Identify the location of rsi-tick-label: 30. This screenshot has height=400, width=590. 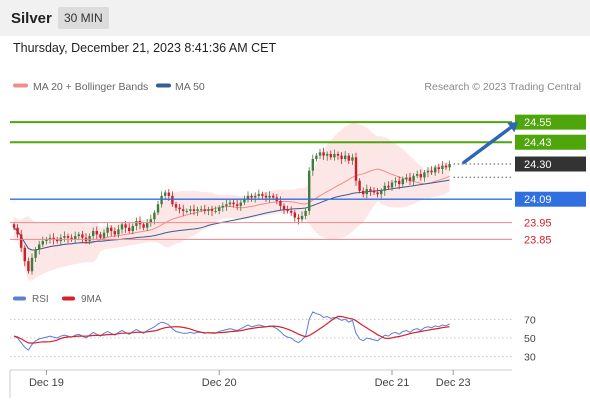
(530, 358).